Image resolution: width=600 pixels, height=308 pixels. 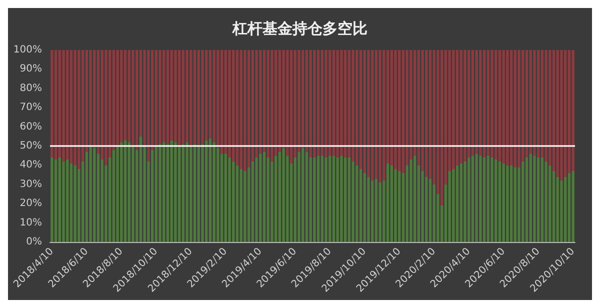 What do you see at coordinates (27, 50) in the screenshot?
I see `y-tick-label: 100%` at bounding box center [27, 50].